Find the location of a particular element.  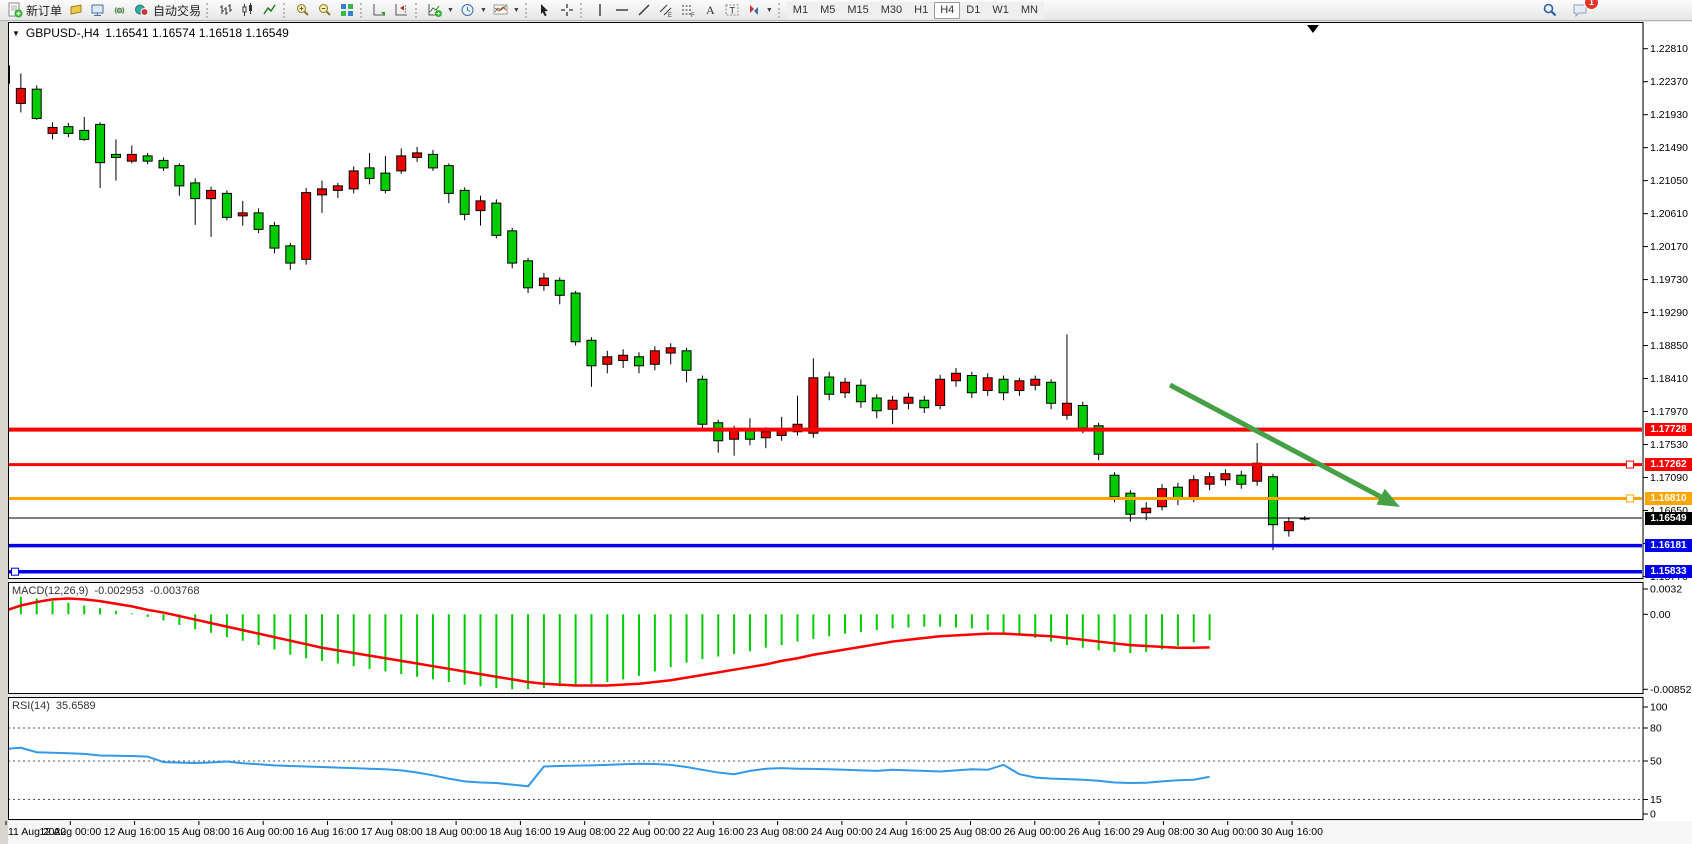

svg-text: 26 Aug 16:00 is located at coordinates (1099, 832).